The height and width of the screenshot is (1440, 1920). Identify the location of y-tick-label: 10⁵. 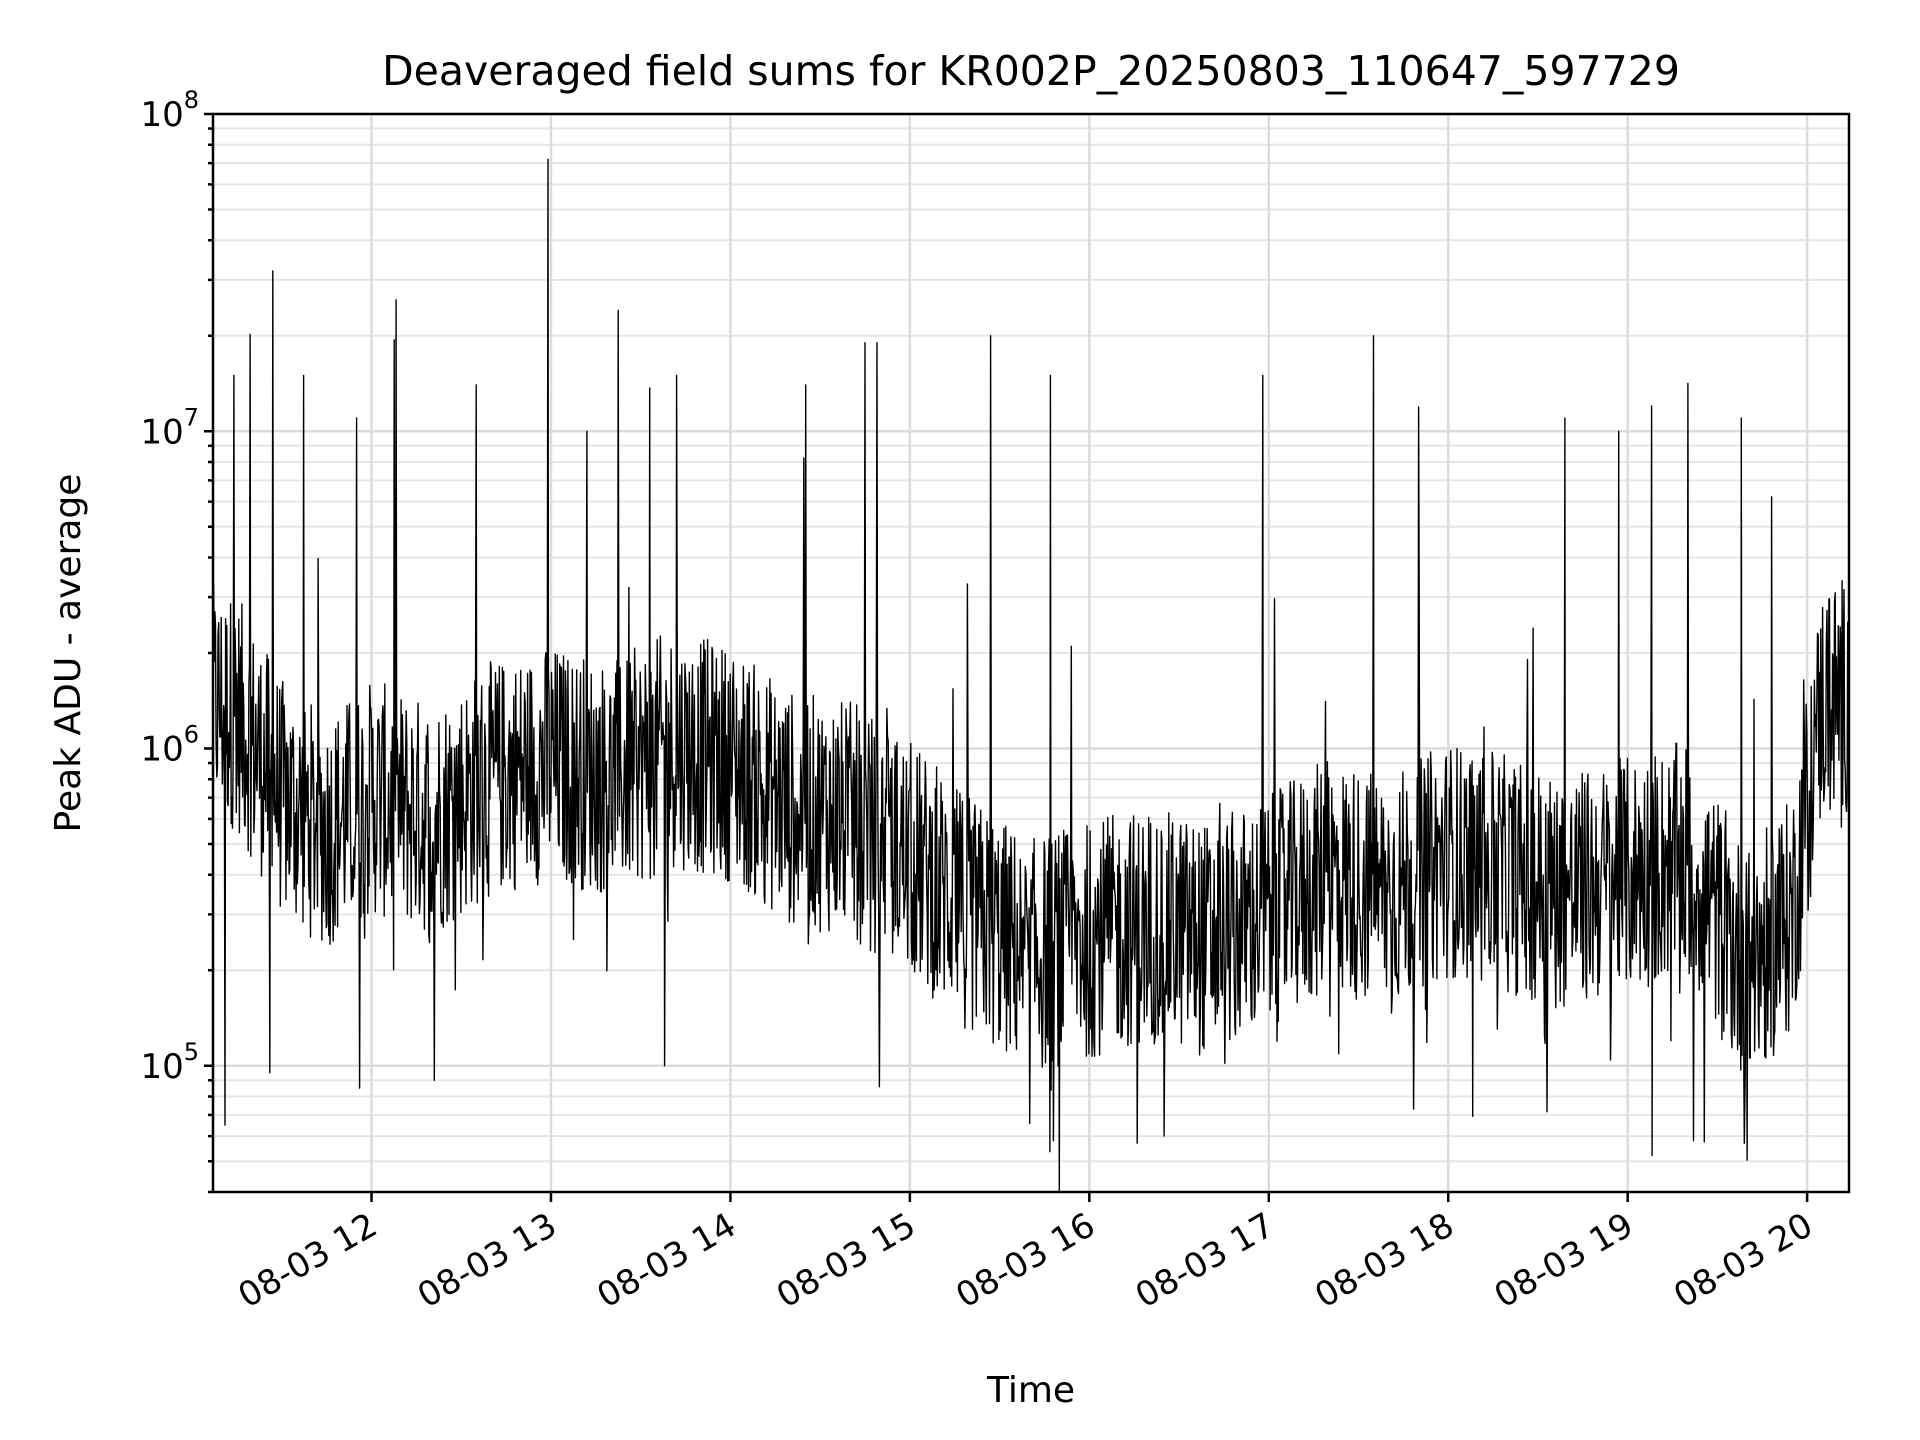
(169, 1062).